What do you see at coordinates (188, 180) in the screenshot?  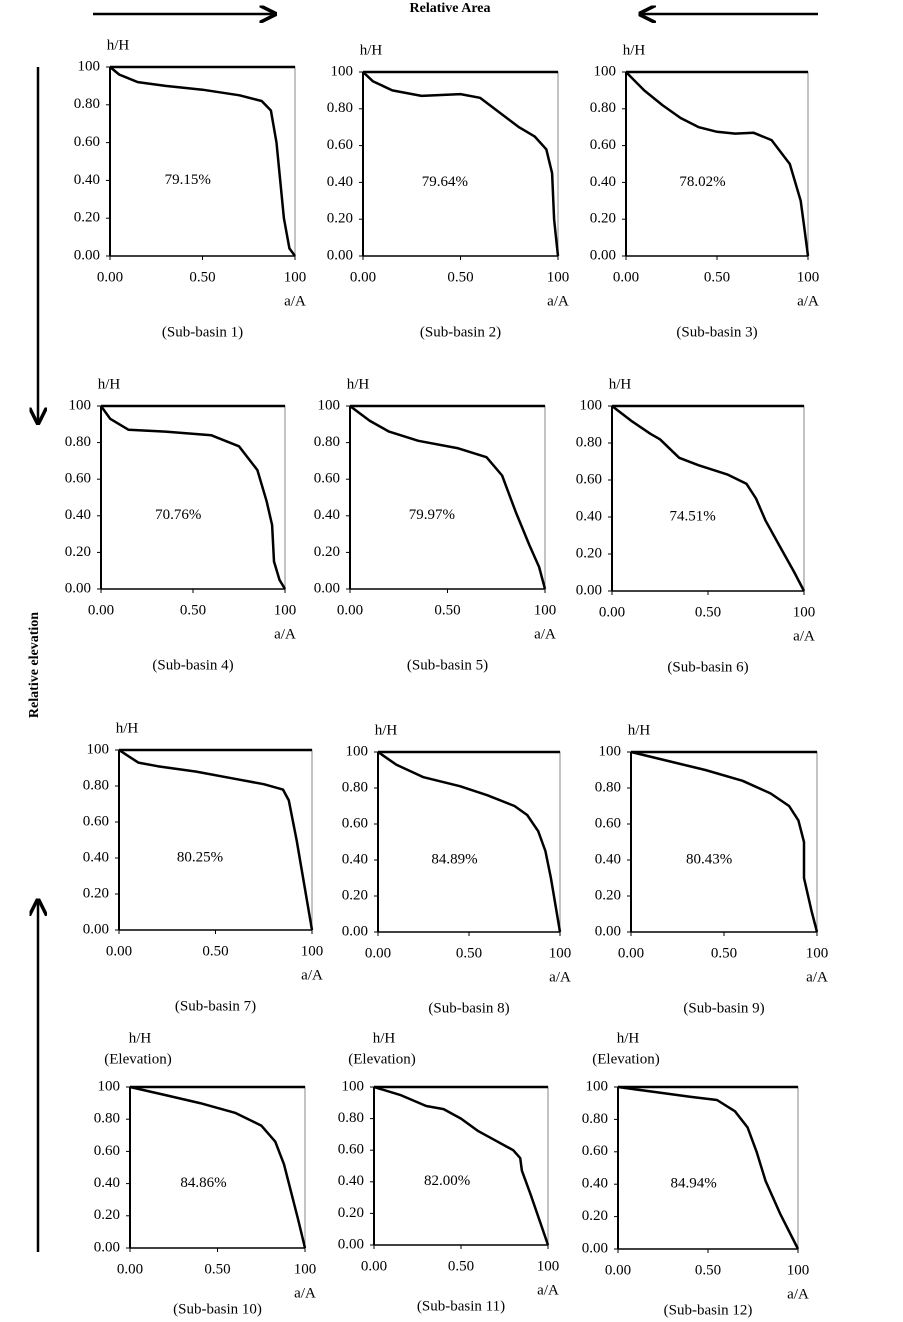 I see `annotation: 79.15%` at bounding box center [188, 180].